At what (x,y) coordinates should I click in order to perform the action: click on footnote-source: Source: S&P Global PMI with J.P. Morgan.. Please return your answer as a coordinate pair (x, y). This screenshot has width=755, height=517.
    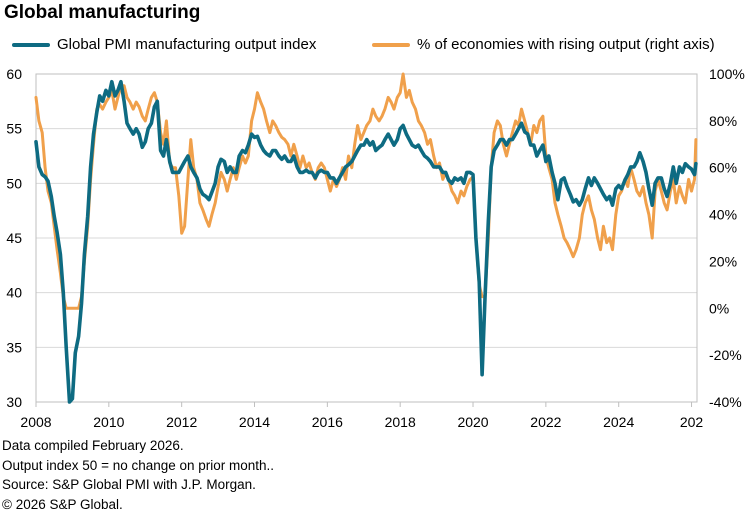
    Looking at the image, I should click on (129, 484).